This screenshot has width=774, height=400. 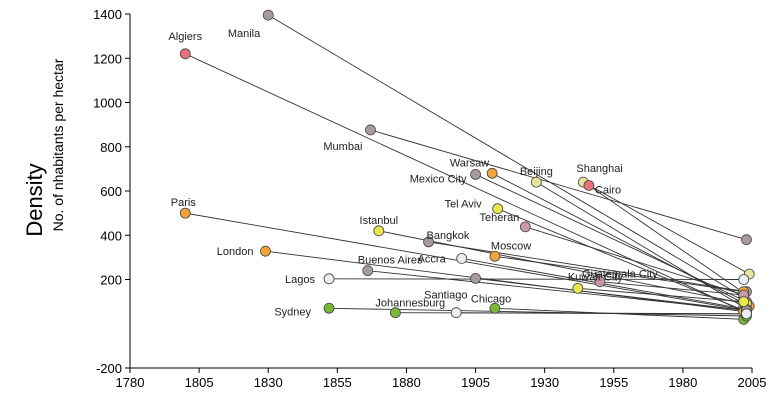 What do you see at coordinates (235, 252) in the screenshot?
I see `city-label: London` at bounding box center [235, 252].